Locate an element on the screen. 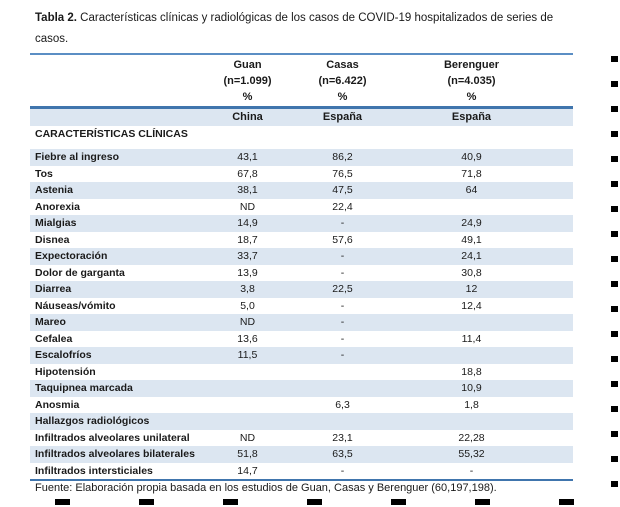 This screenshot has height=507, width=620. row-label: Disnea is located at coordinates (52, 239).